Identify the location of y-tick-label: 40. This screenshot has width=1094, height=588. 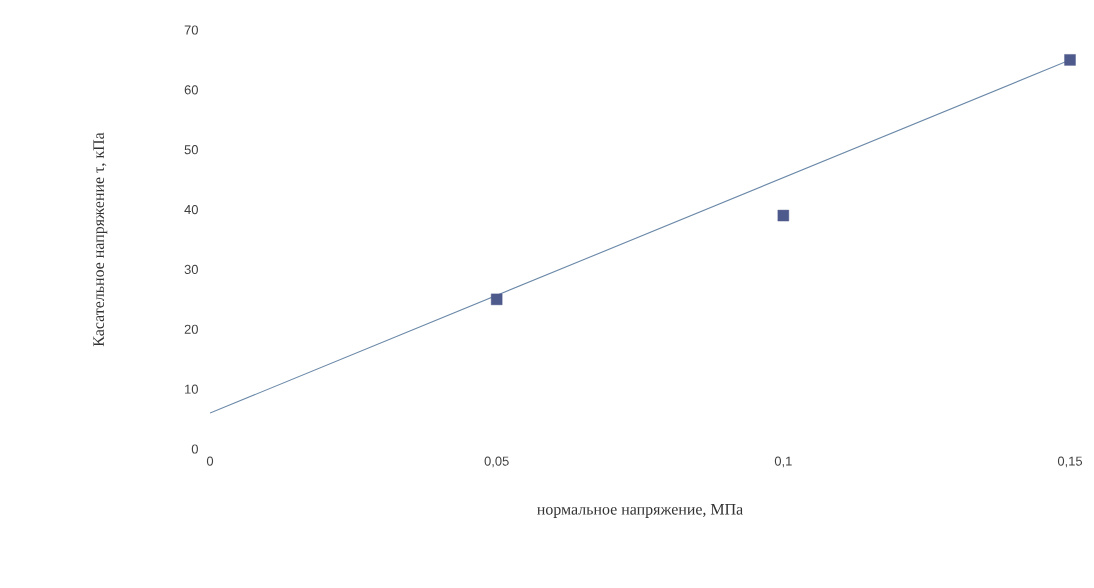
(191, 209).